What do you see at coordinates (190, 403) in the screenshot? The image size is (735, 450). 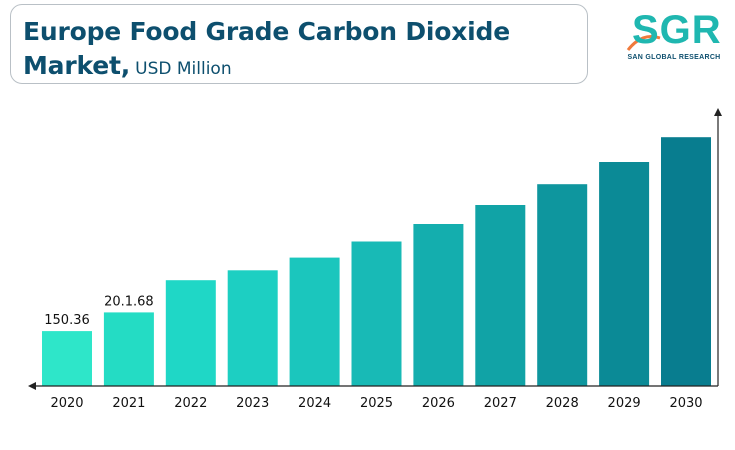 I see `x-tick-label: 2022` at bounding box center [190, 403].